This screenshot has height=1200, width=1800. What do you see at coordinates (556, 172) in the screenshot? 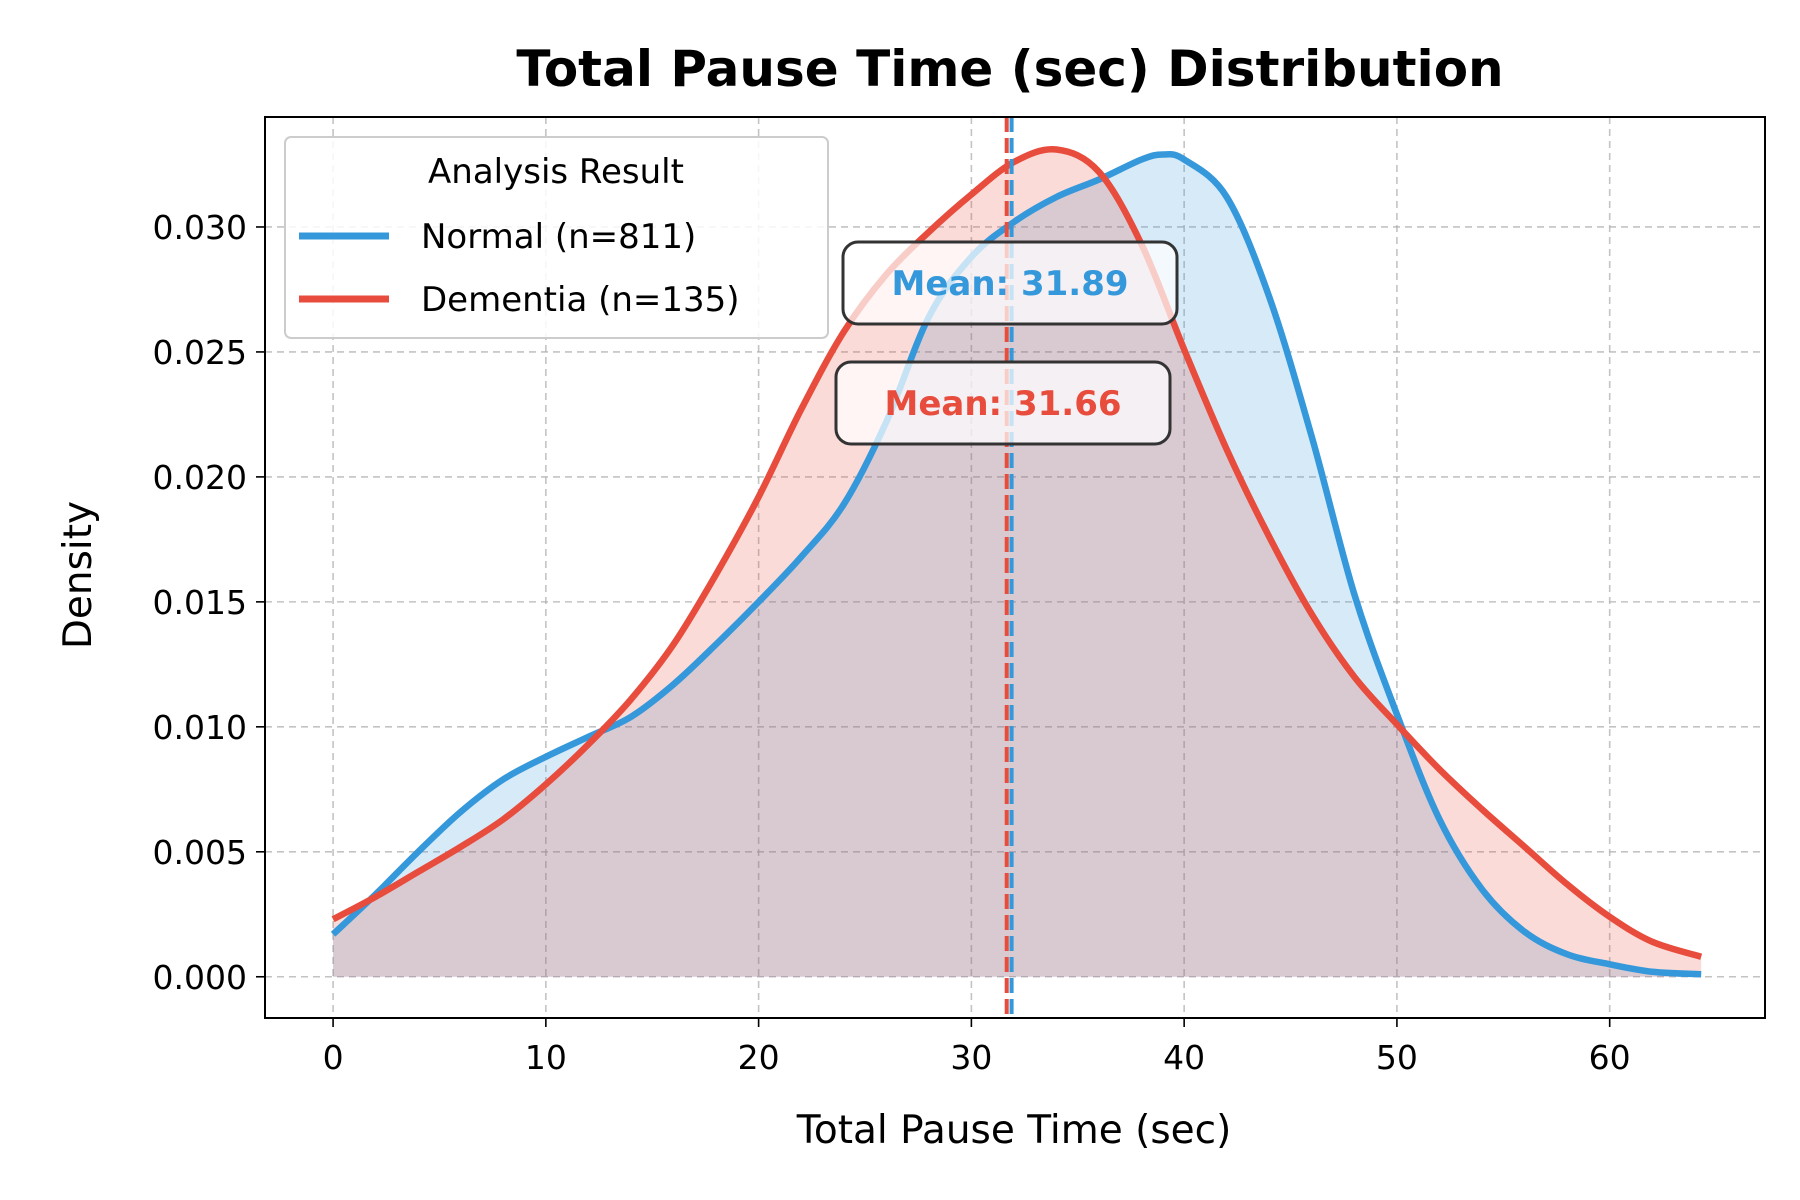
I see `legend-title: Analysis Result` at bounding box center [556, 172].